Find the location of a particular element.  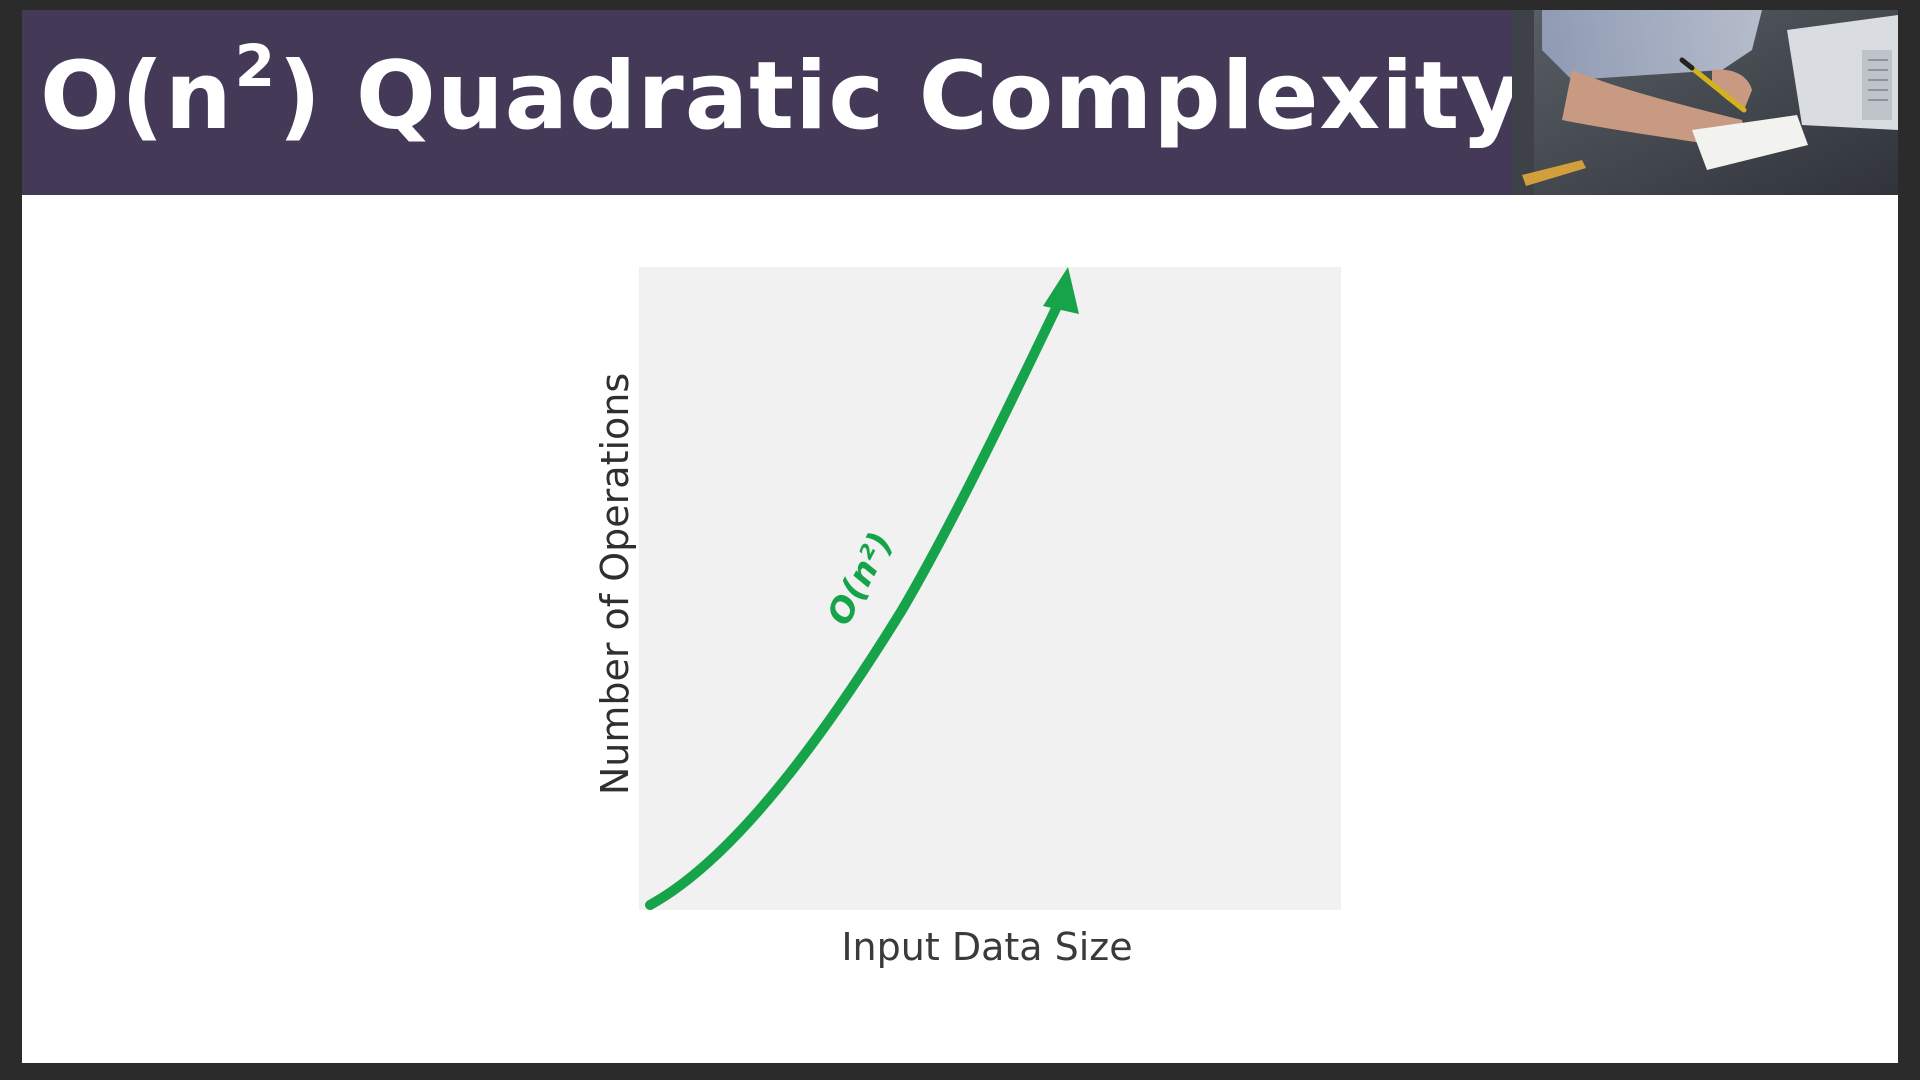

x-axis-label: Input Data Size is located at coordinates (986, 947).